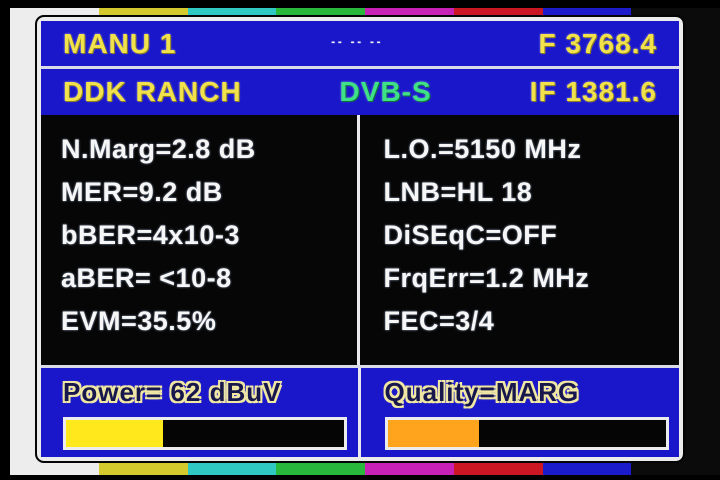  What do you see at coordinates (433, 433) in the screenshot?
I see `quality-meter-fill` at bounding box center [433, 433].